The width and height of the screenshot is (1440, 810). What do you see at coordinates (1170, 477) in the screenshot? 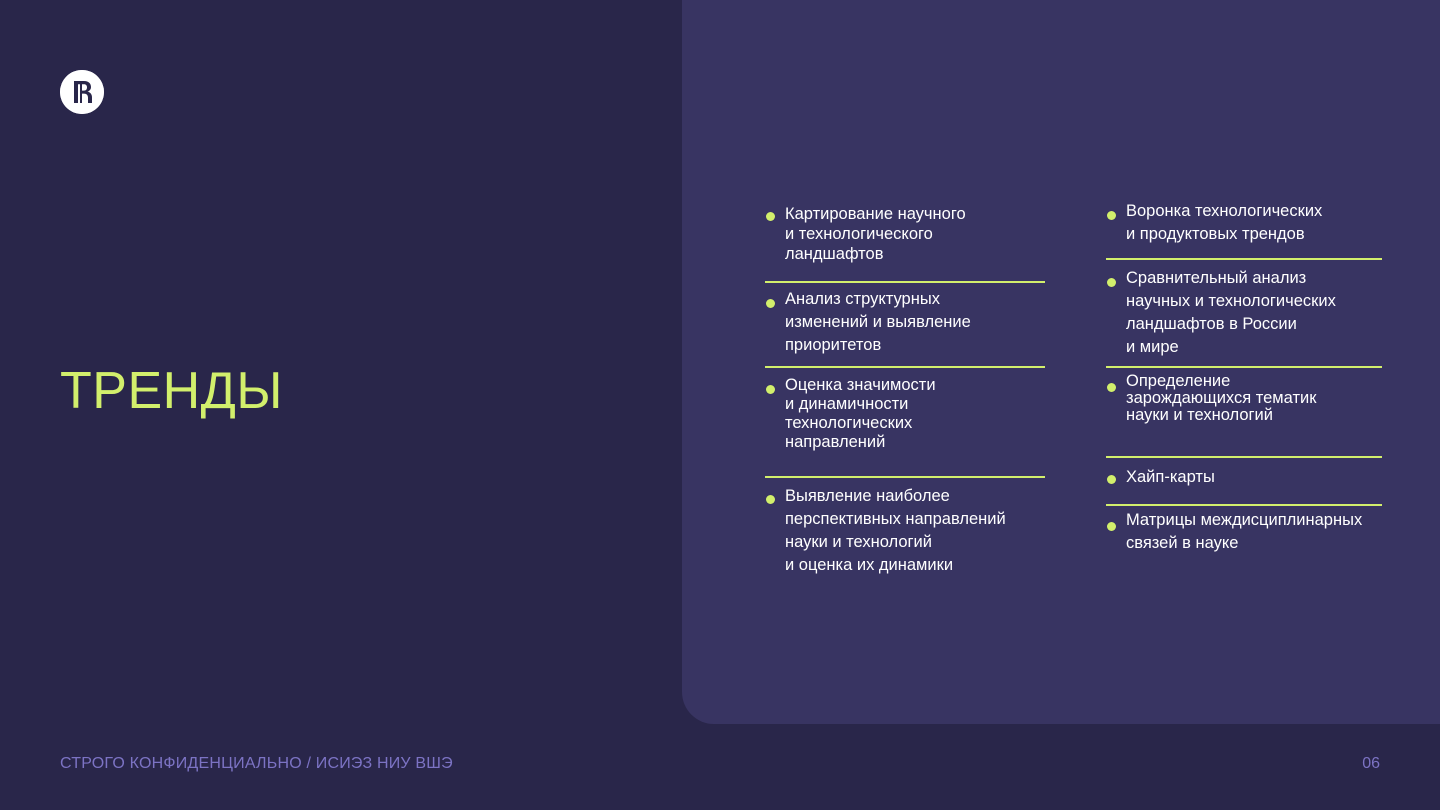
I see `list-item-text: Хайп-карты` at bounding box center [1170, 477].